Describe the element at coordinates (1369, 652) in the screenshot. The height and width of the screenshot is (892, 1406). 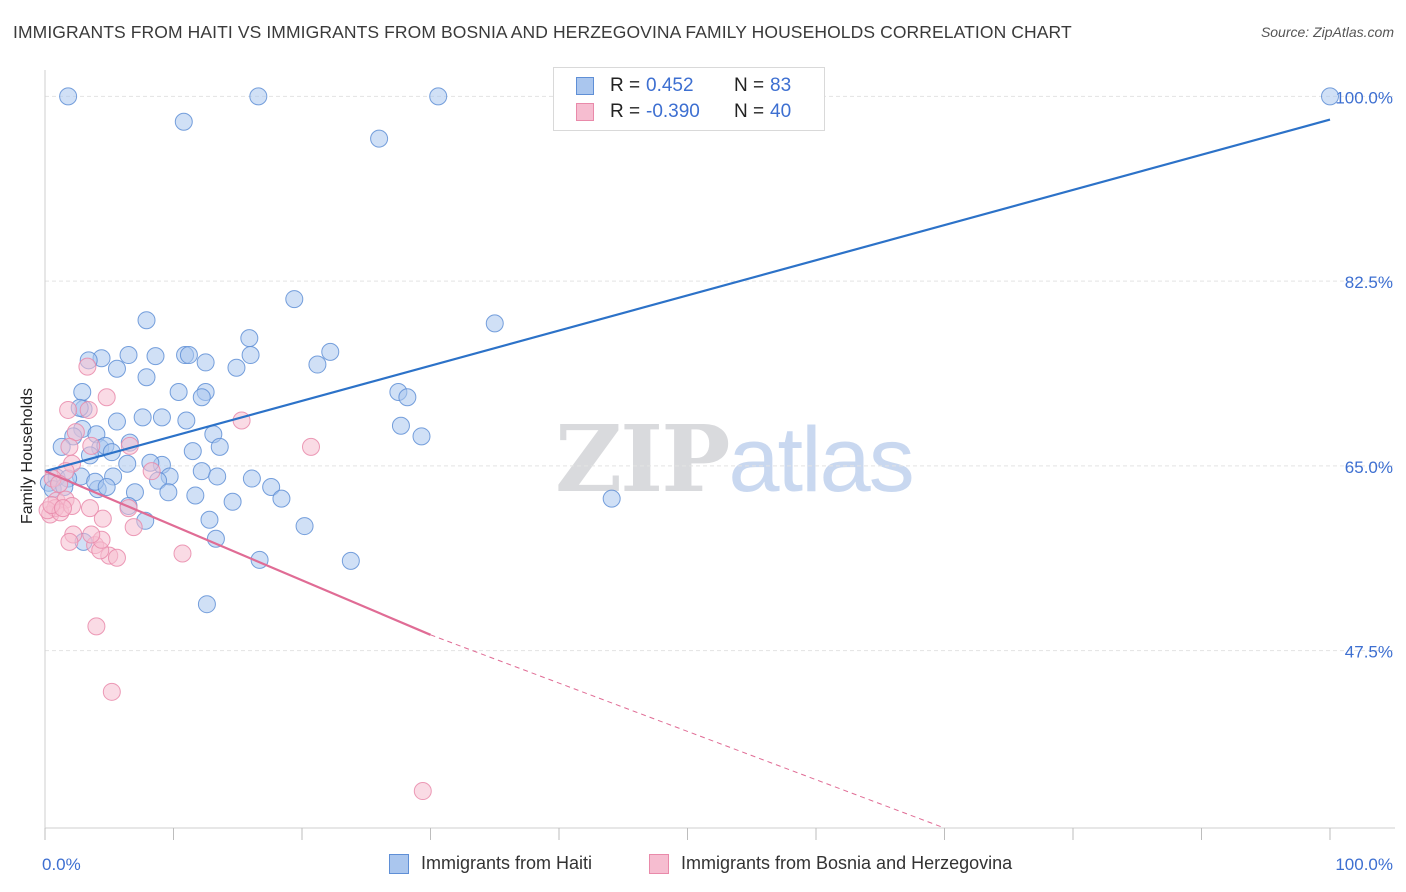
I see `y-tick-label: 47.5%` at that location.